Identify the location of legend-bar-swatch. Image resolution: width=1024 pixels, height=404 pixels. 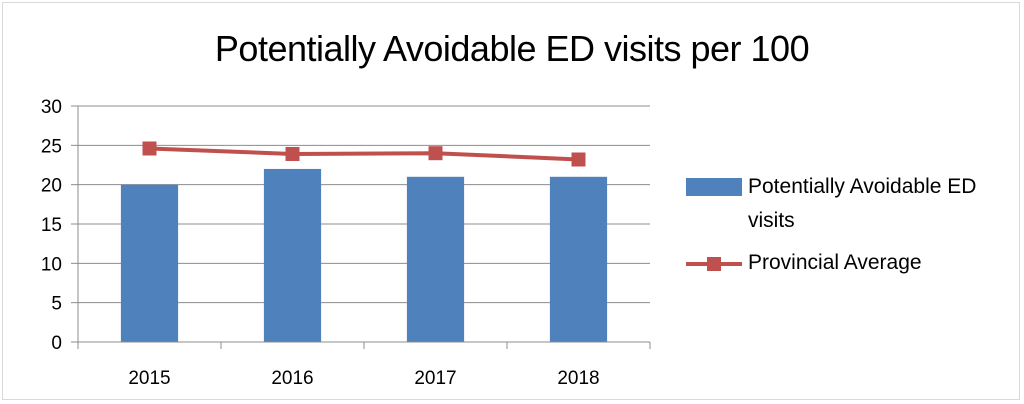
(714, 187).